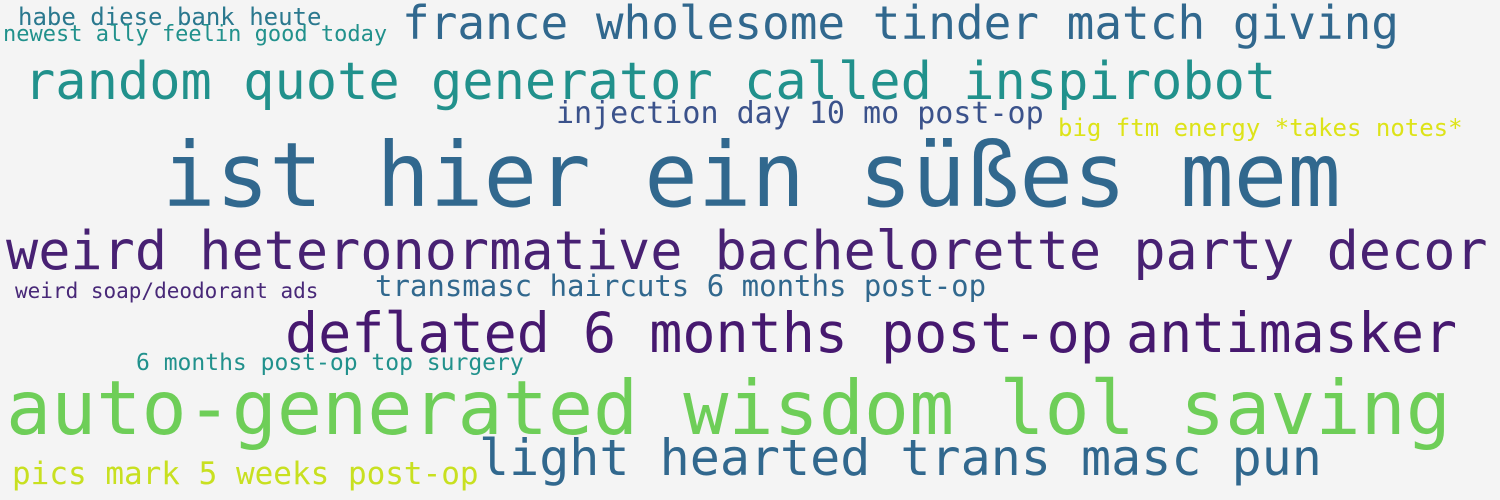  What do you see at coordinates (650, 82) in the screenshot?
I see `word-random-quote-generator-called-inspirobot: random quote generator called inspirobot` at bounding box center [650, 82].